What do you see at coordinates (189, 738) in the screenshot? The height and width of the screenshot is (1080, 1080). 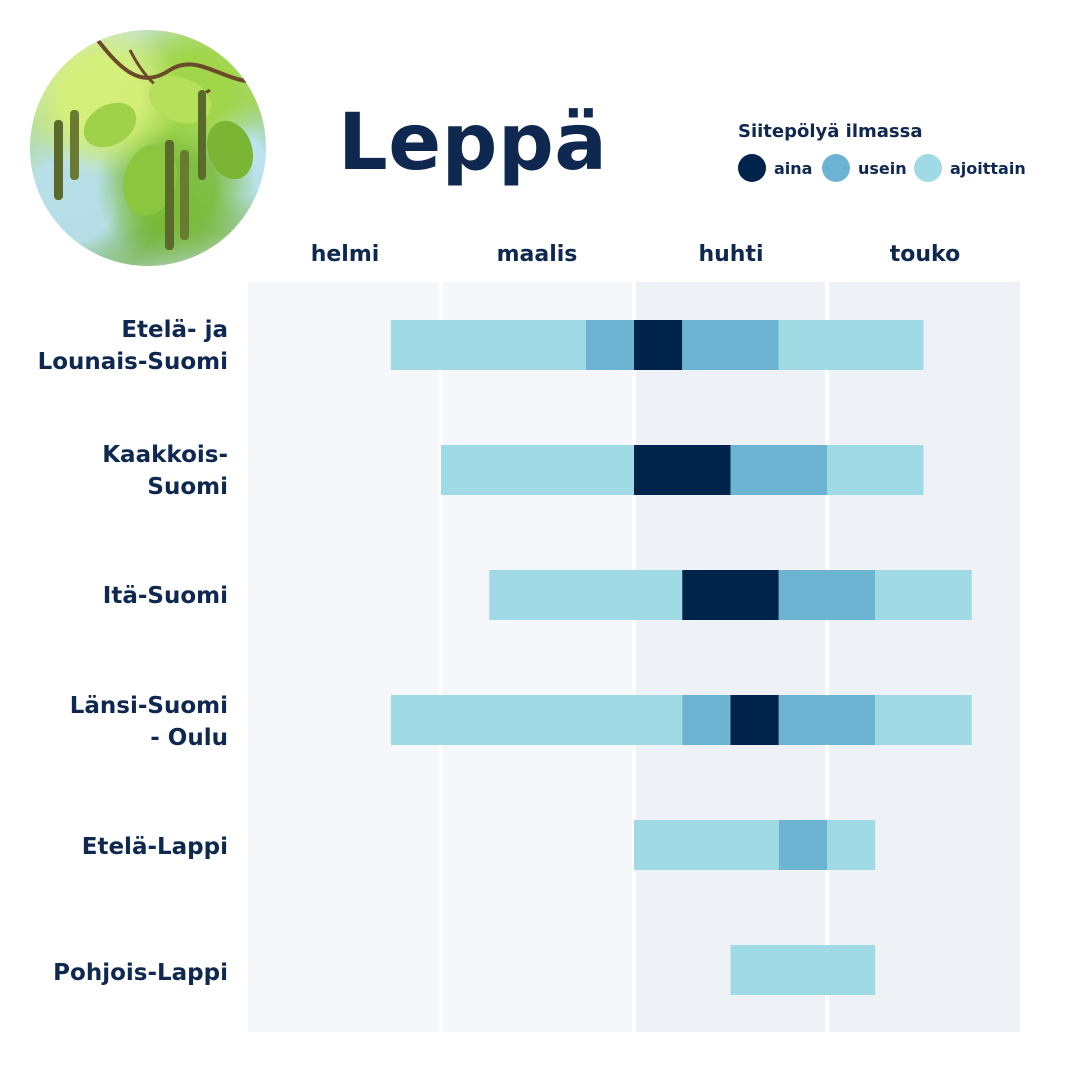 I see `row-label-line: - Oulu` at bounding box center [189, 738].